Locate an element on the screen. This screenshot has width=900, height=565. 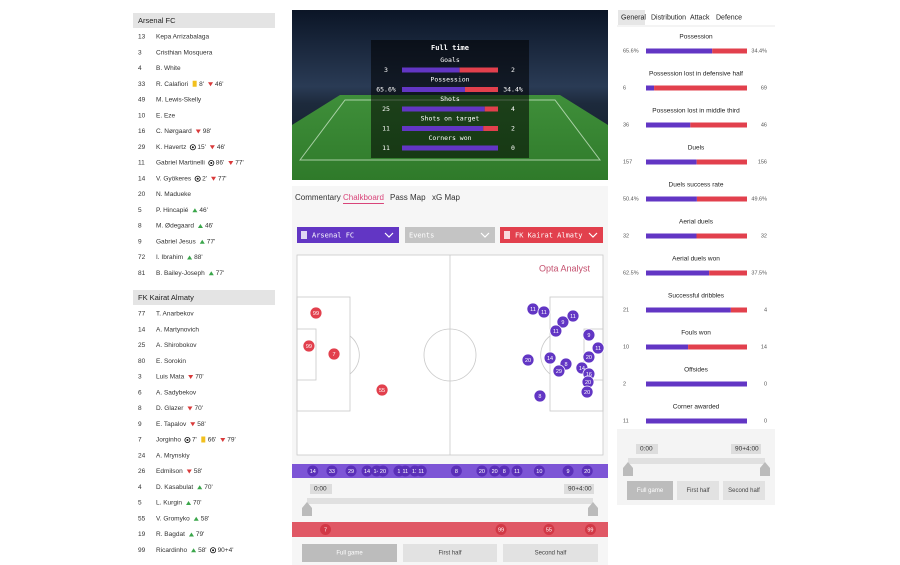
filter-label: FK Kairat Almaty is located at coordinates (548, 236).